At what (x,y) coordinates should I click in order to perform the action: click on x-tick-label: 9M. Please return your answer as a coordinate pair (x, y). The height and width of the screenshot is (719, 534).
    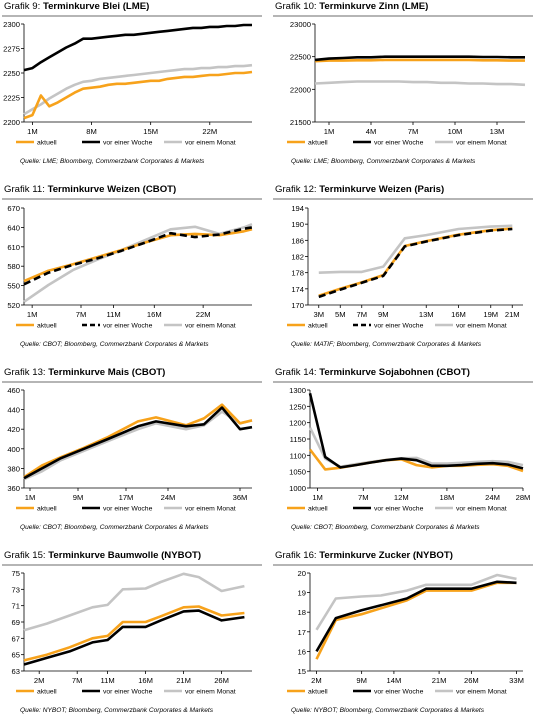
    Looking at the image, I should click on (361, 680).